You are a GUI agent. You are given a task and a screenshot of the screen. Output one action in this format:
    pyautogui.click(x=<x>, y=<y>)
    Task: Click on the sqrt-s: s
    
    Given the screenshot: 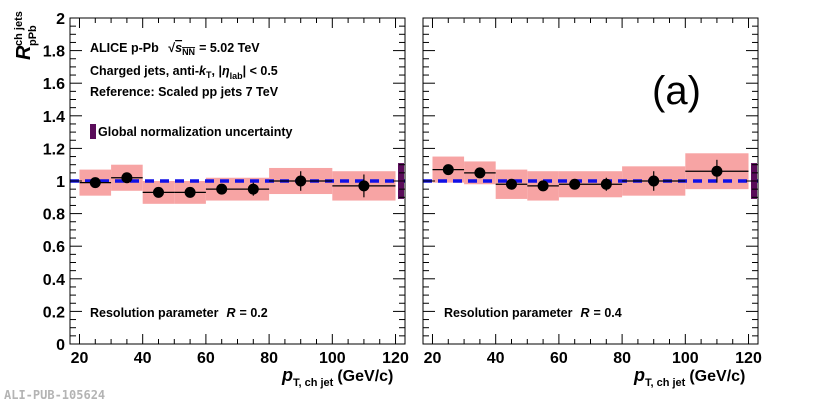 What is the action you would take?
    pyautogui.click(x=178, y=48)
    